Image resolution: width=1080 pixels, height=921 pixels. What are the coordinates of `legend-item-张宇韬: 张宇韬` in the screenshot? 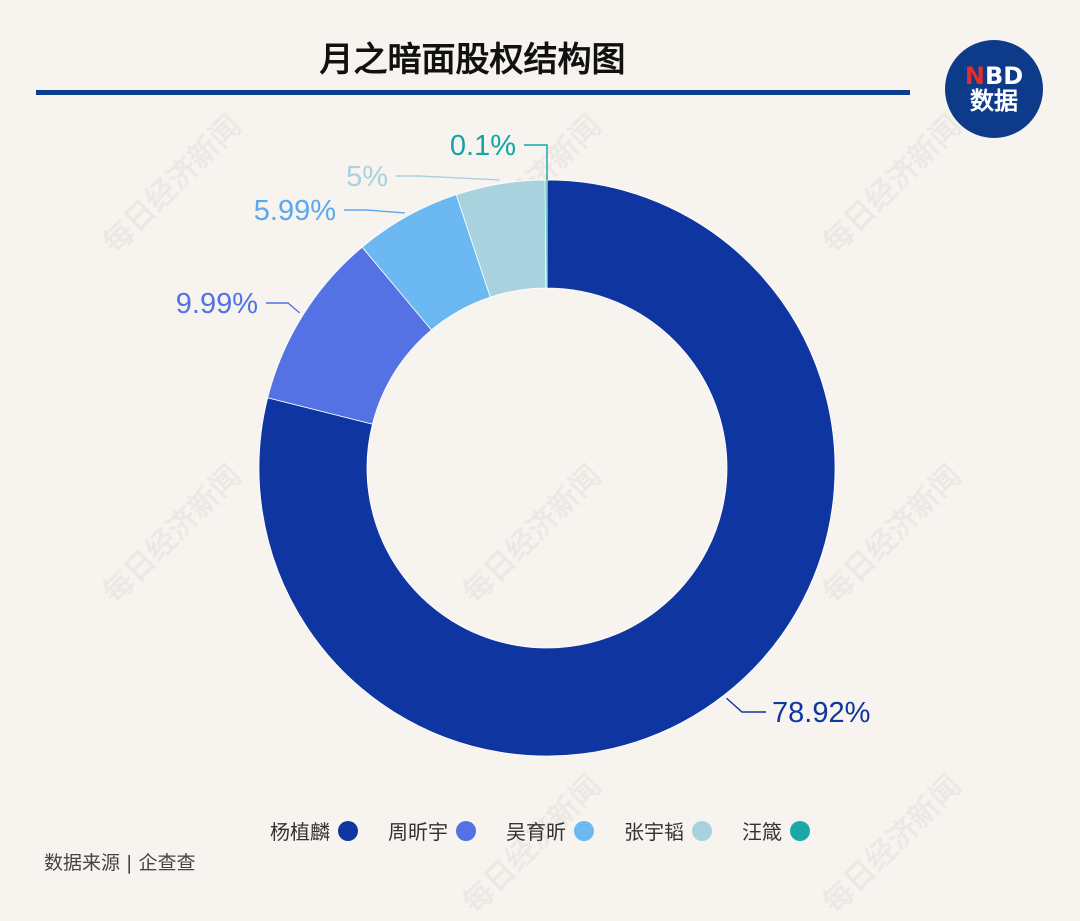 It's located at (668, 830).